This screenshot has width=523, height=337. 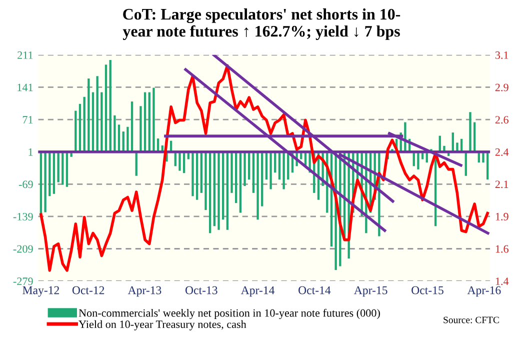 I want to click on legend-label: Non-commercials' weekly net position in 10-year note futures (000), so click(x=229, y=314).